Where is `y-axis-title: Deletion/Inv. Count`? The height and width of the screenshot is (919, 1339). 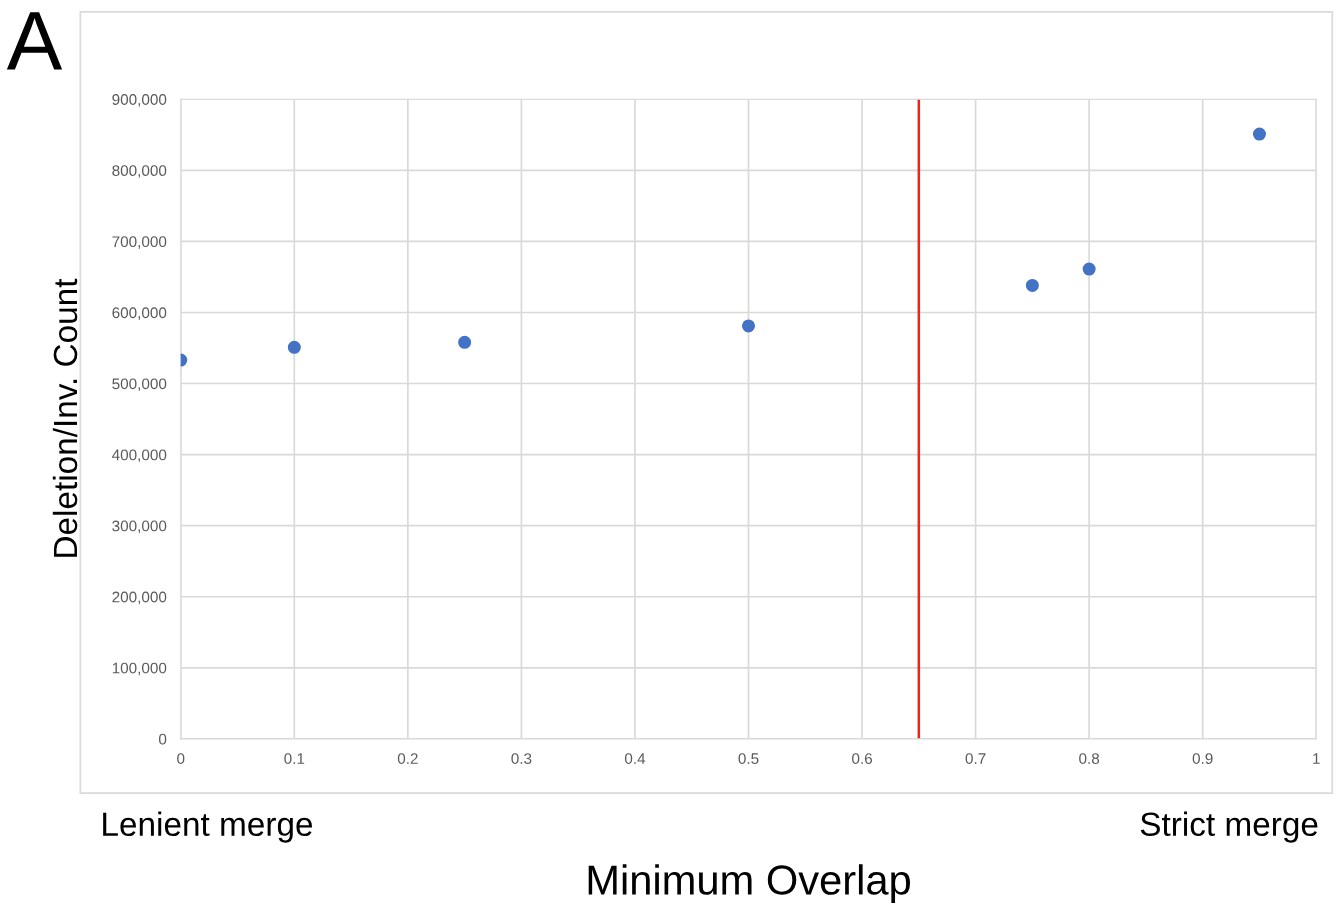
y-axis-title: Deletion/Inv. Count is located at coordinates (65, 417).